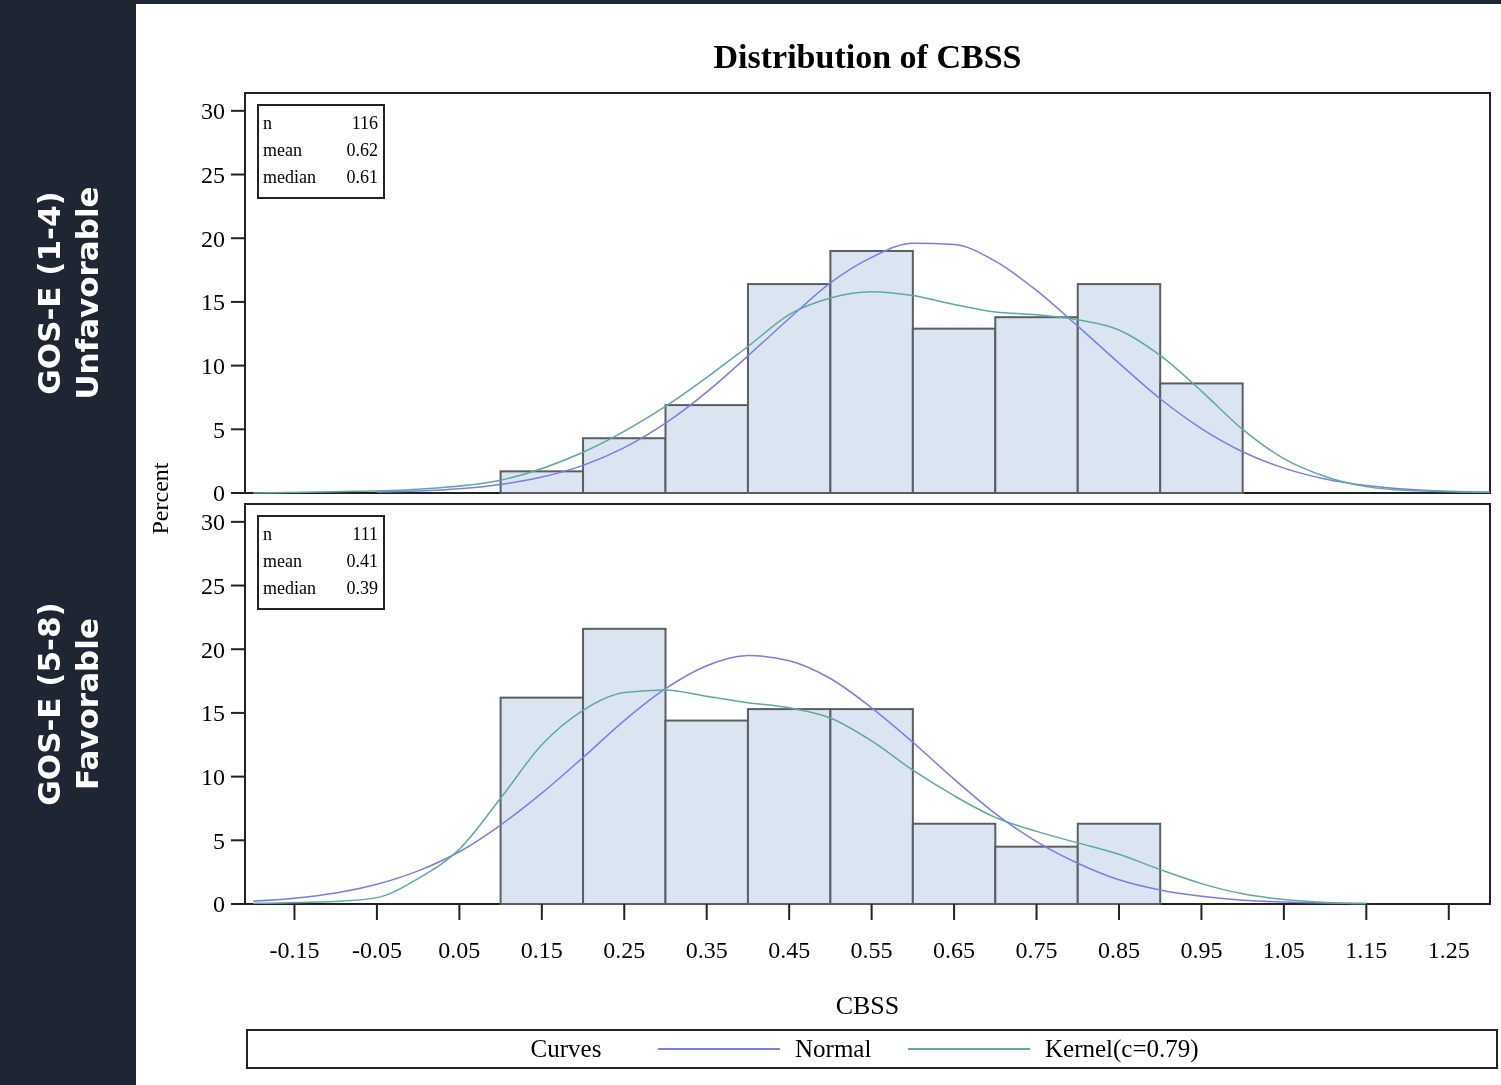  Describe the element at coordinates (706, 950) in the screenshot. I see `x-tick-label: 0.35` at that location.